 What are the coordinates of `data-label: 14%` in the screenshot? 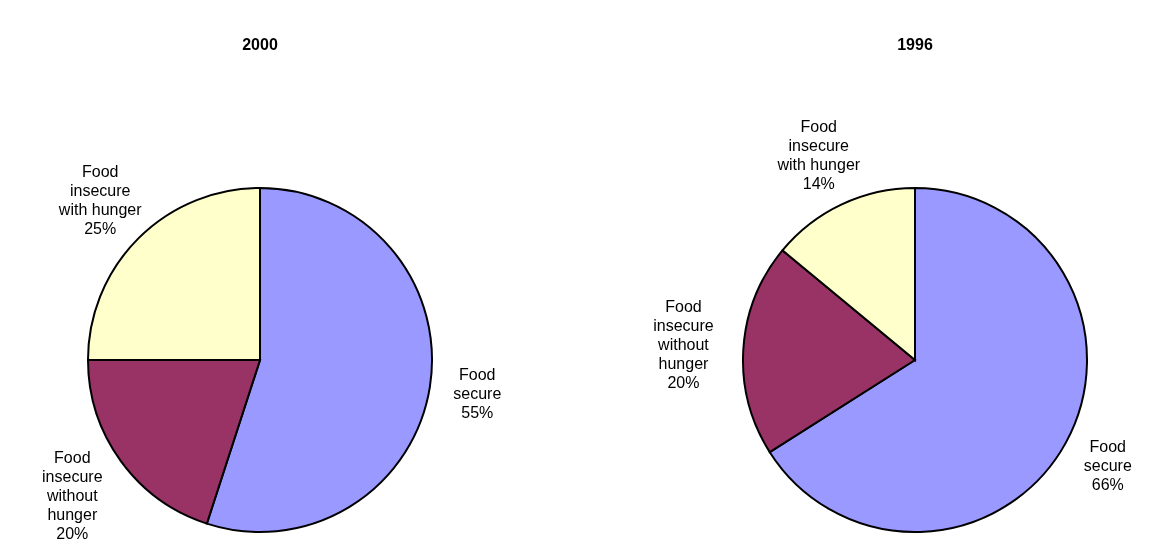 It's located at (818, 184).